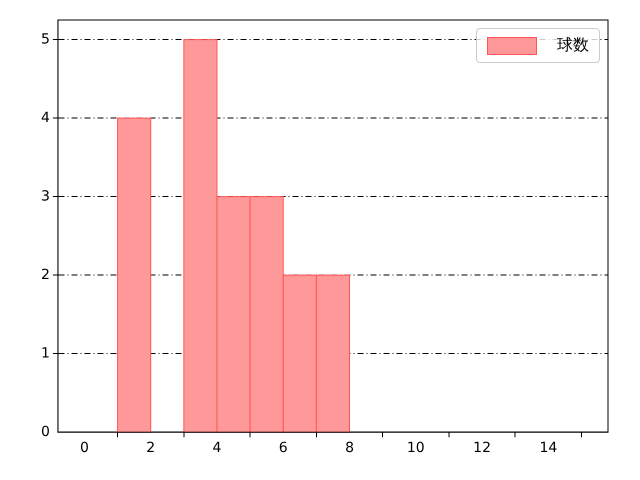  Describe the element at coordinates (45, 39) in the screenshot. I see `y-tick-label: 5` at that location.